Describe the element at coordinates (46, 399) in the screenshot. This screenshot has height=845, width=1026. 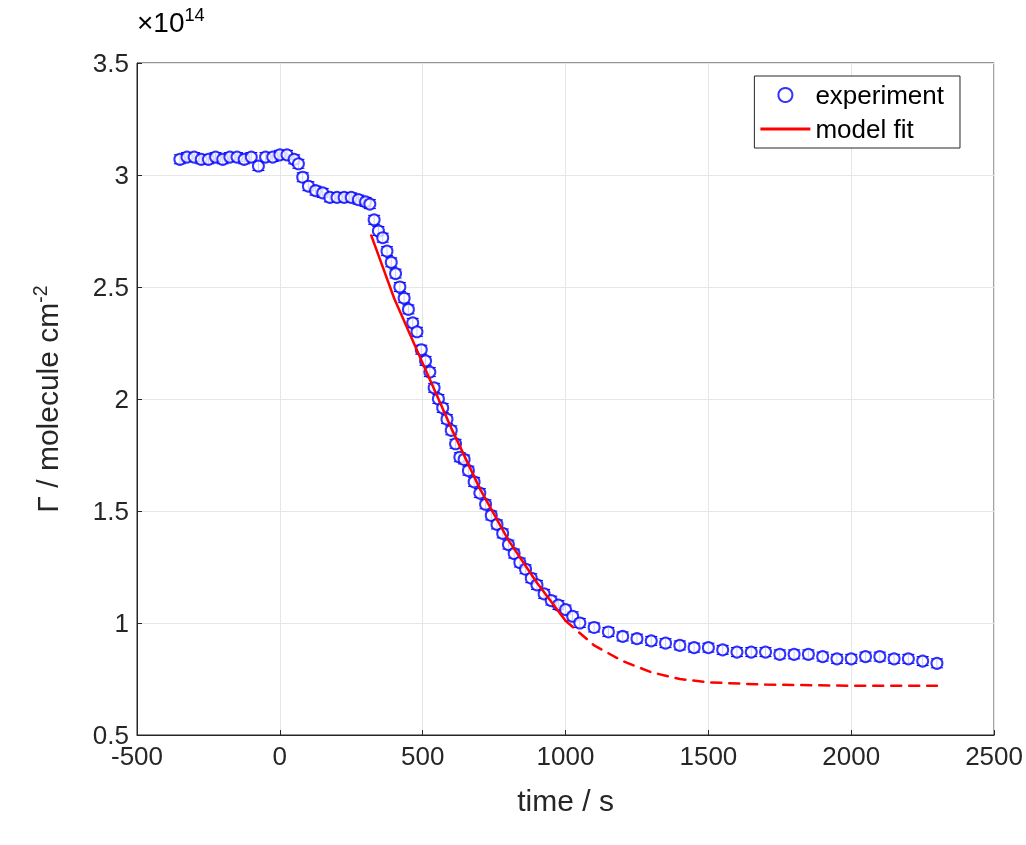
I see `y-axis-title: Γ / molecule cm-2` at that location.